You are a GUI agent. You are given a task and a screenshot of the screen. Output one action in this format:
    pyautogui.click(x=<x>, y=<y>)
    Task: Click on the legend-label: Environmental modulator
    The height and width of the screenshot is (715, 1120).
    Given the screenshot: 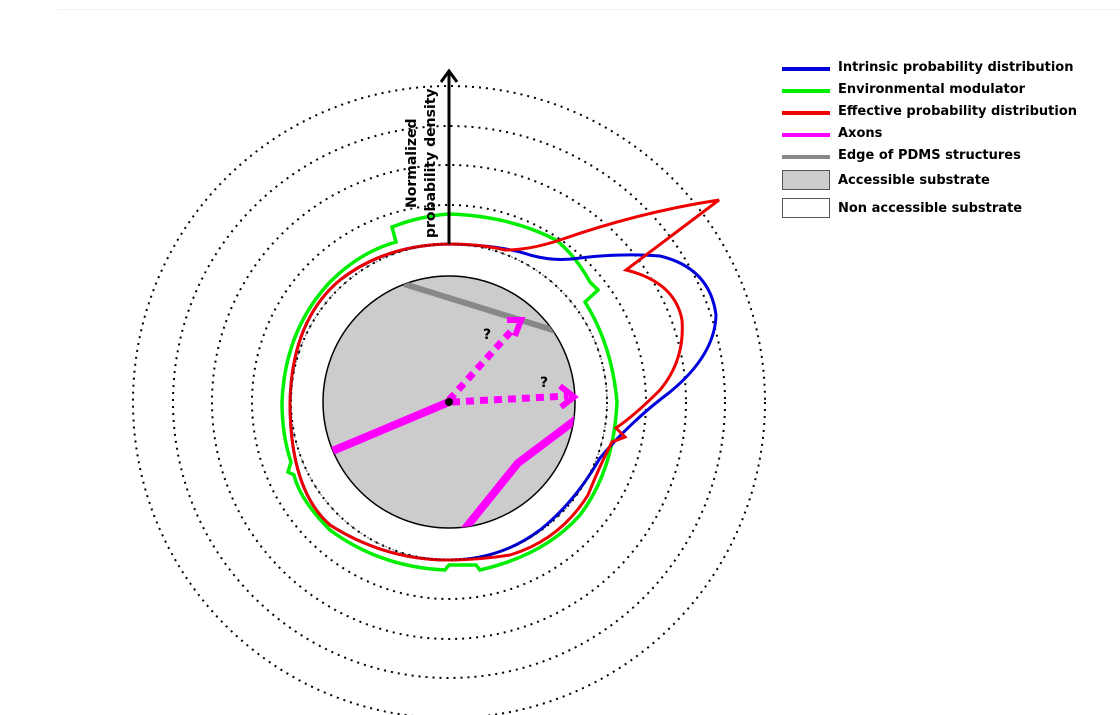 What is the action you would take?
    pyautogui.click(x=931, y=89)
    